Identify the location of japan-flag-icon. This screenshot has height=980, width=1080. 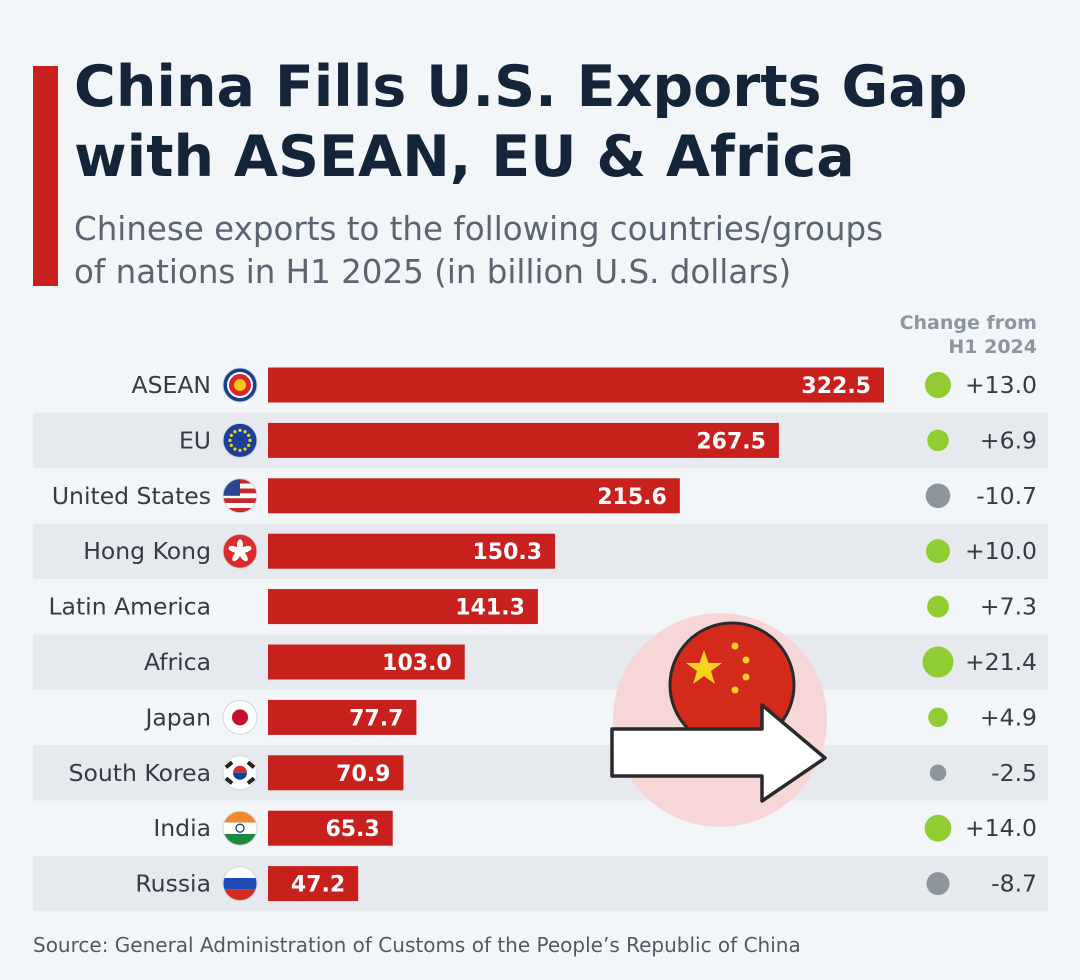
(240, 717).